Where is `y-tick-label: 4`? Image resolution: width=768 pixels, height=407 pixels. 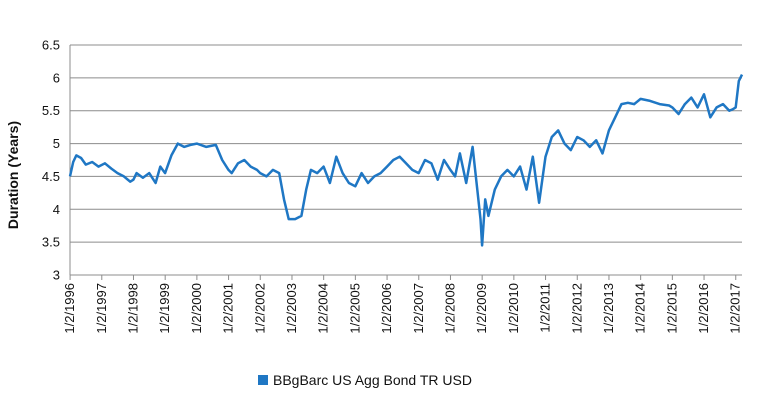 y-tick-label: 4 is located at coordinates (56, 209).